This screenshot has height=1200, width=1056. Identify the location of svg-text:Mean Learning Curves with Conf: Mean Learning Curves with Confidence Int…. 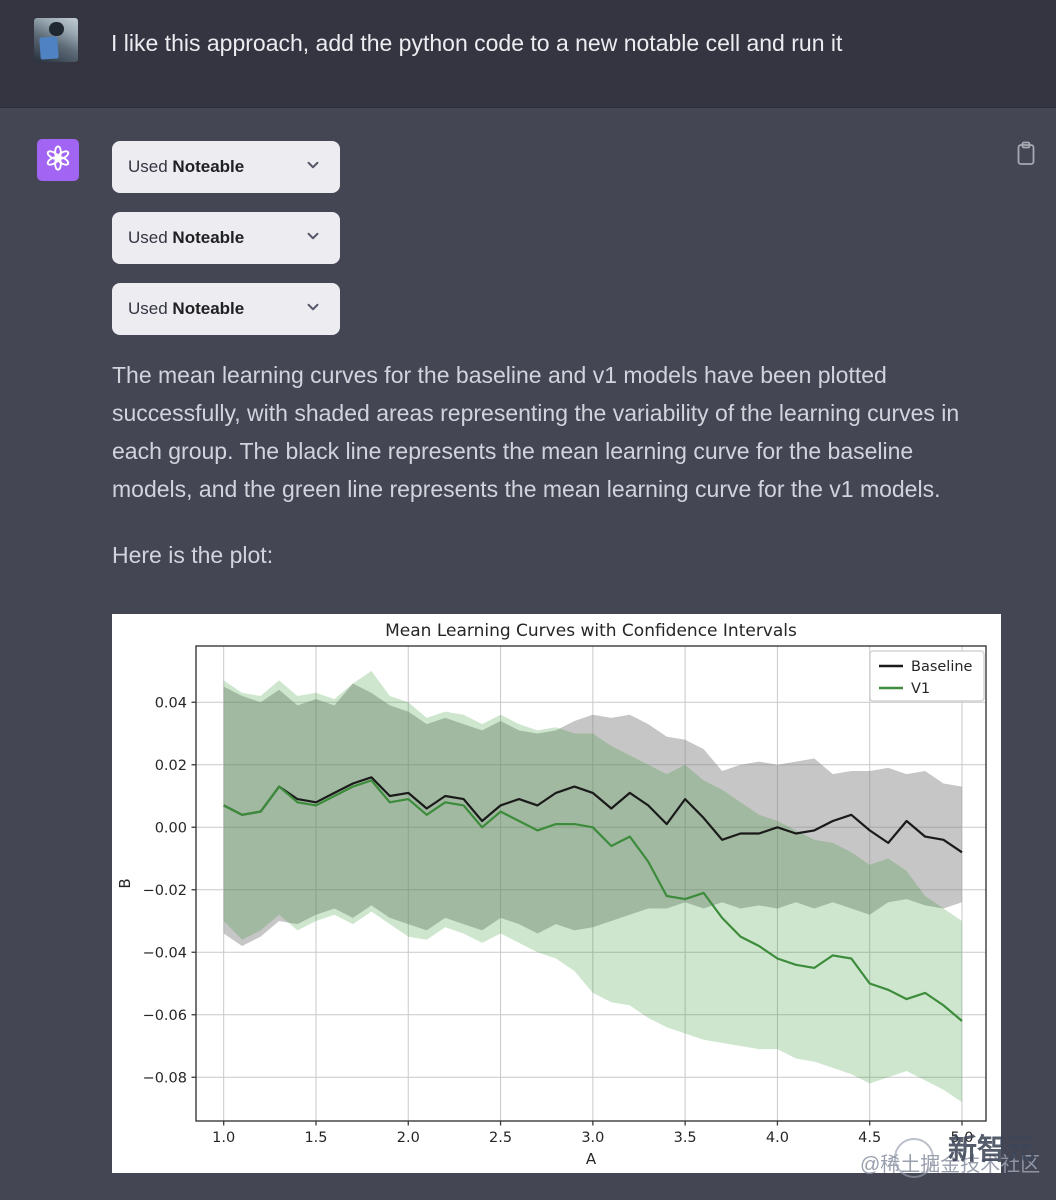
(591, 631).